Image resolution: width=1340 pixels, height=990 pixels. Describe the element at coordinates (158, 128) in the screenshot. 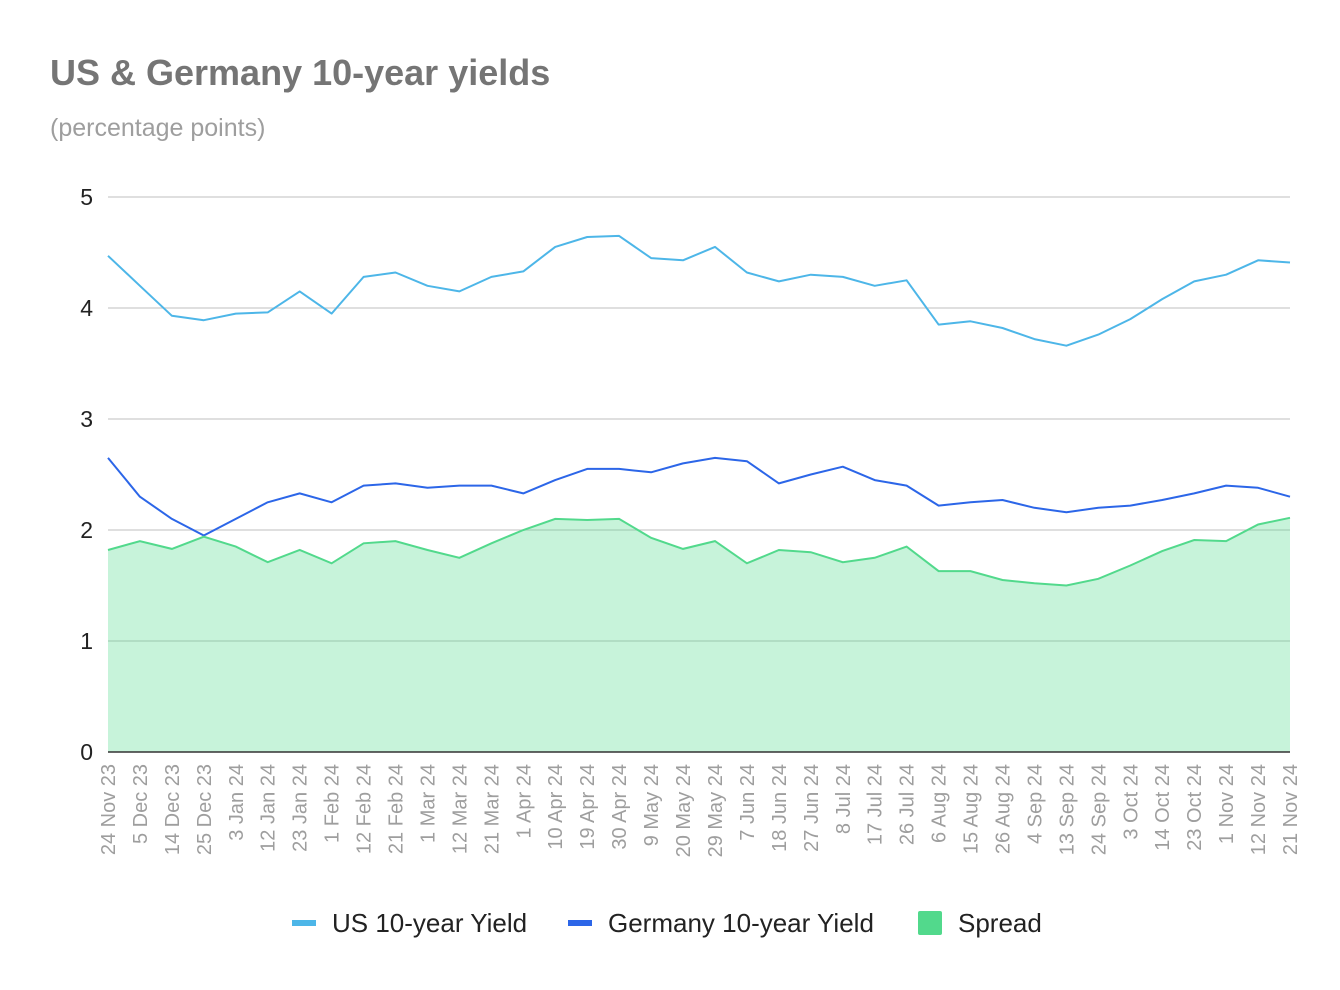

I see `chart-subtitle: (percentage points)` at that location.